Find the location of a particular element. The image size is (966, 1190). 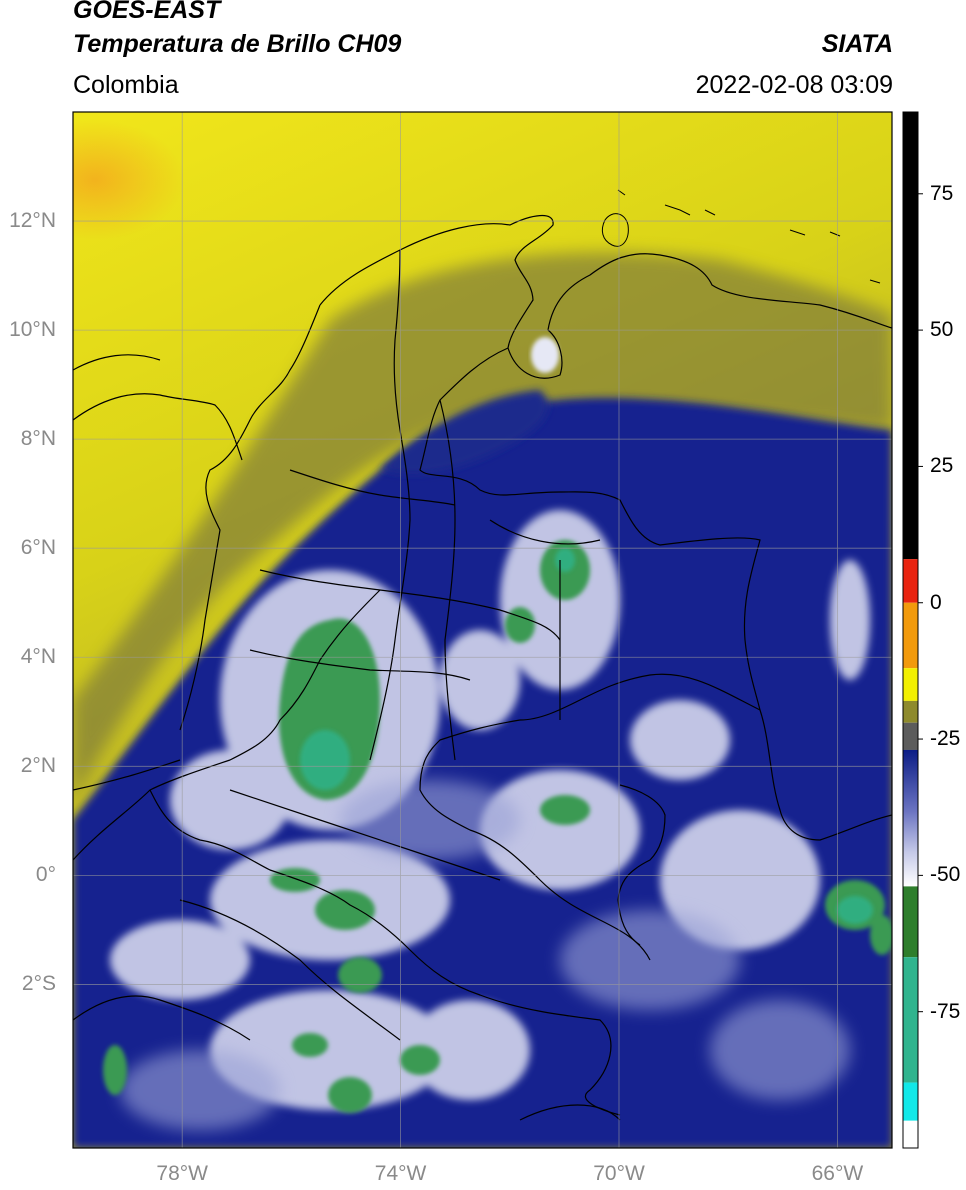

datetime-label: 2022-02-08 03:09 is located at coordinates (794, 85).